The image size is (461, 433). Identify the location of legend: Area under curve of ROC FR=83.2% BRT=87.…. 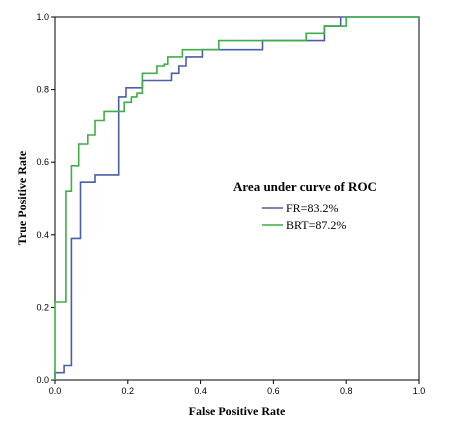
(305, 205).